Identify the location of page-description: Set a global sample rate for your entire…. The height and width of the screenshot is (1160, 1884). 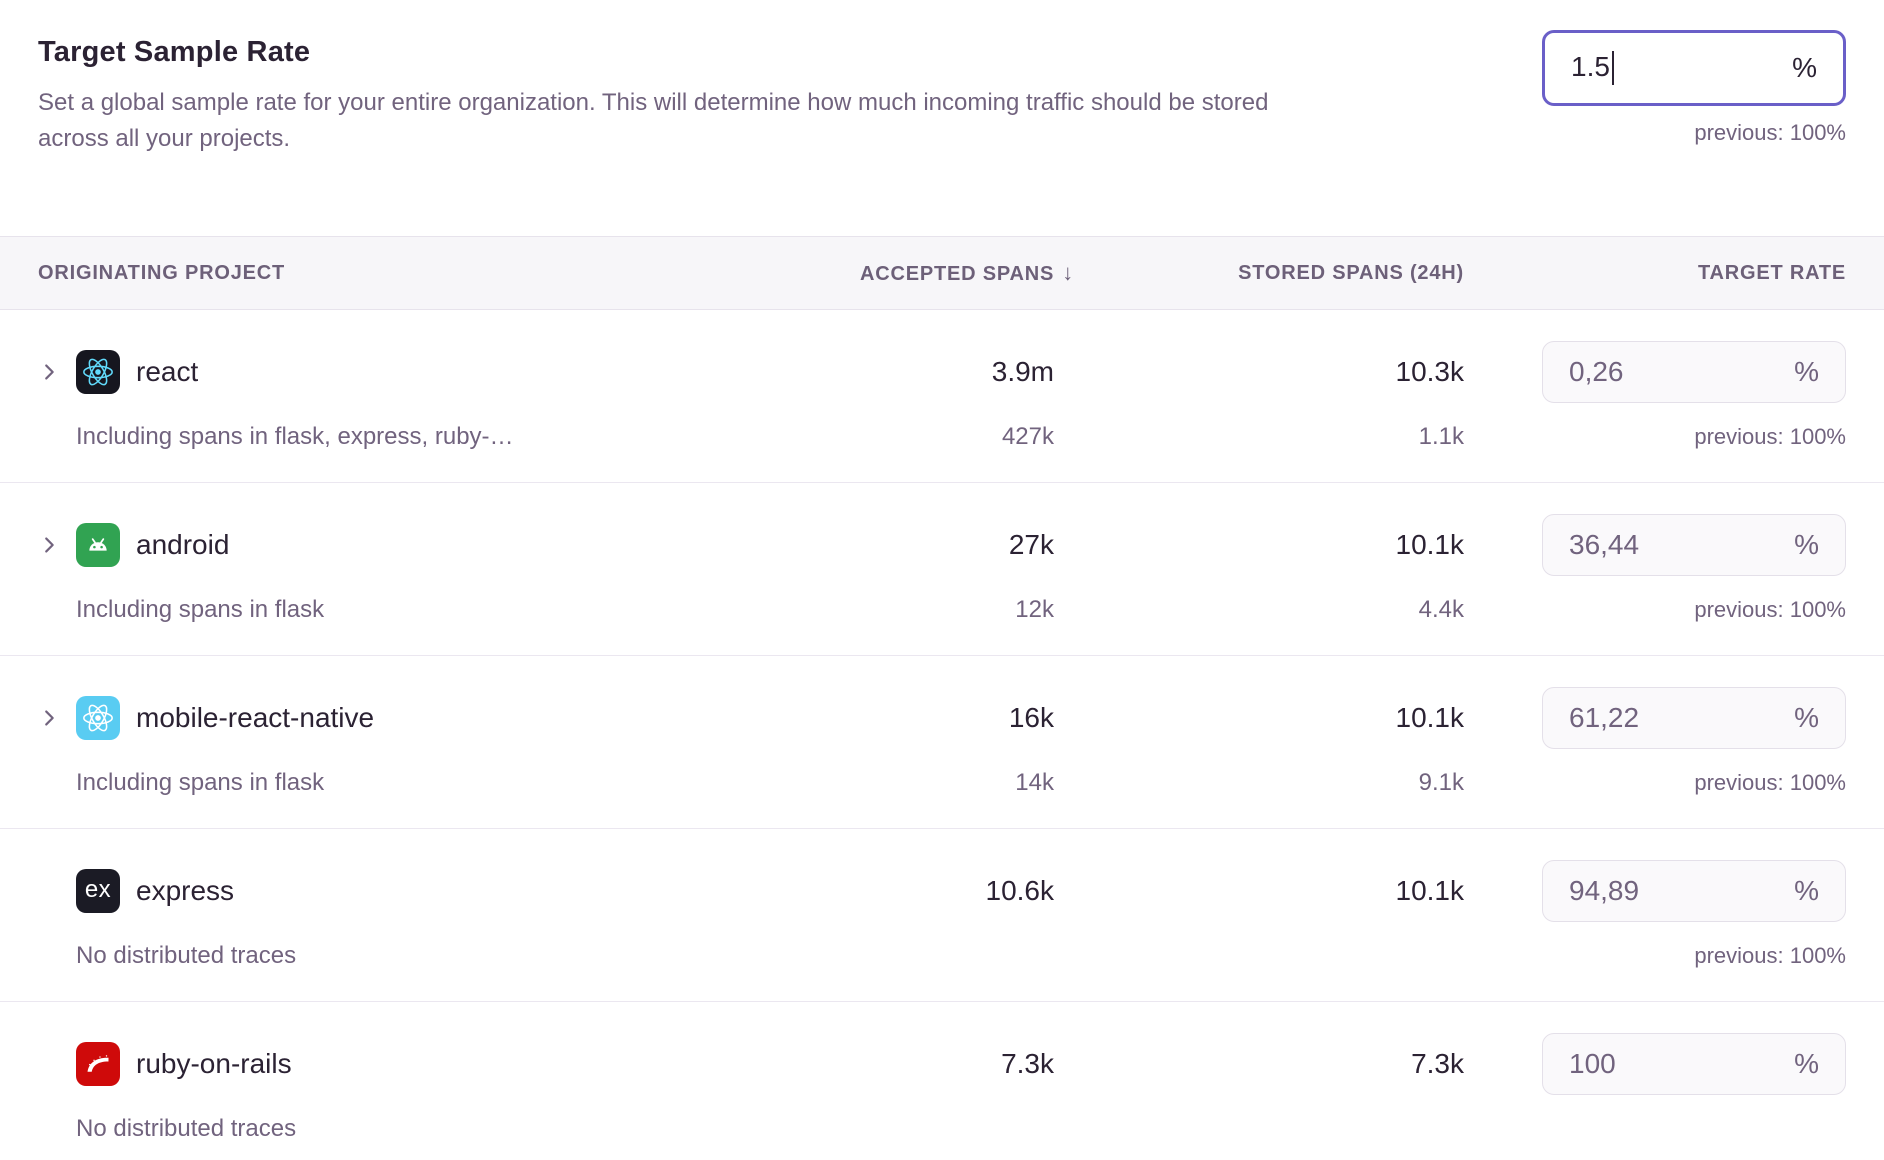
(653, 121).